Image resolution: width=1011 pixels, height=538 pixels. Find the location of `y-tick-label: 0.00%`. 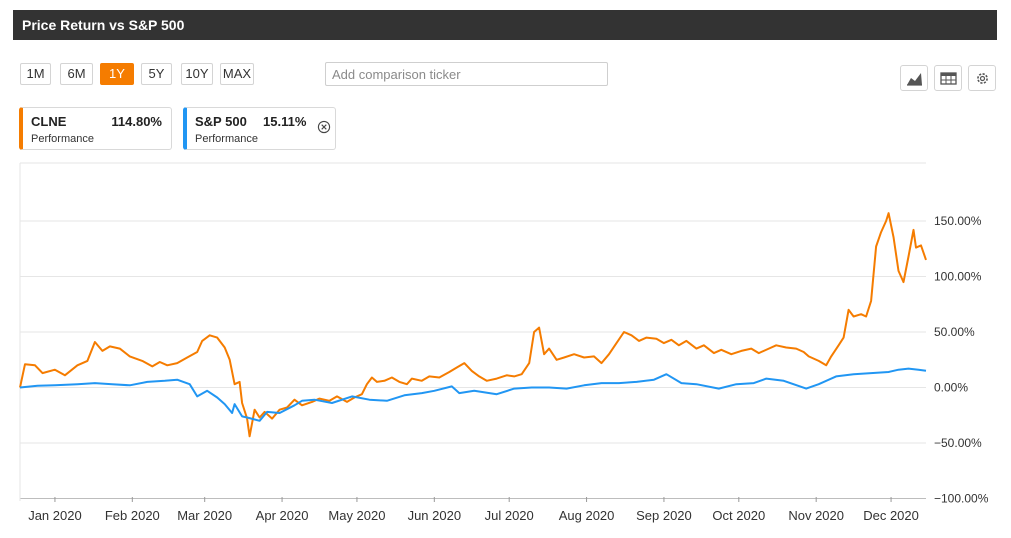

y-tick-label: 0.00% is located at coordinates (951, 388).